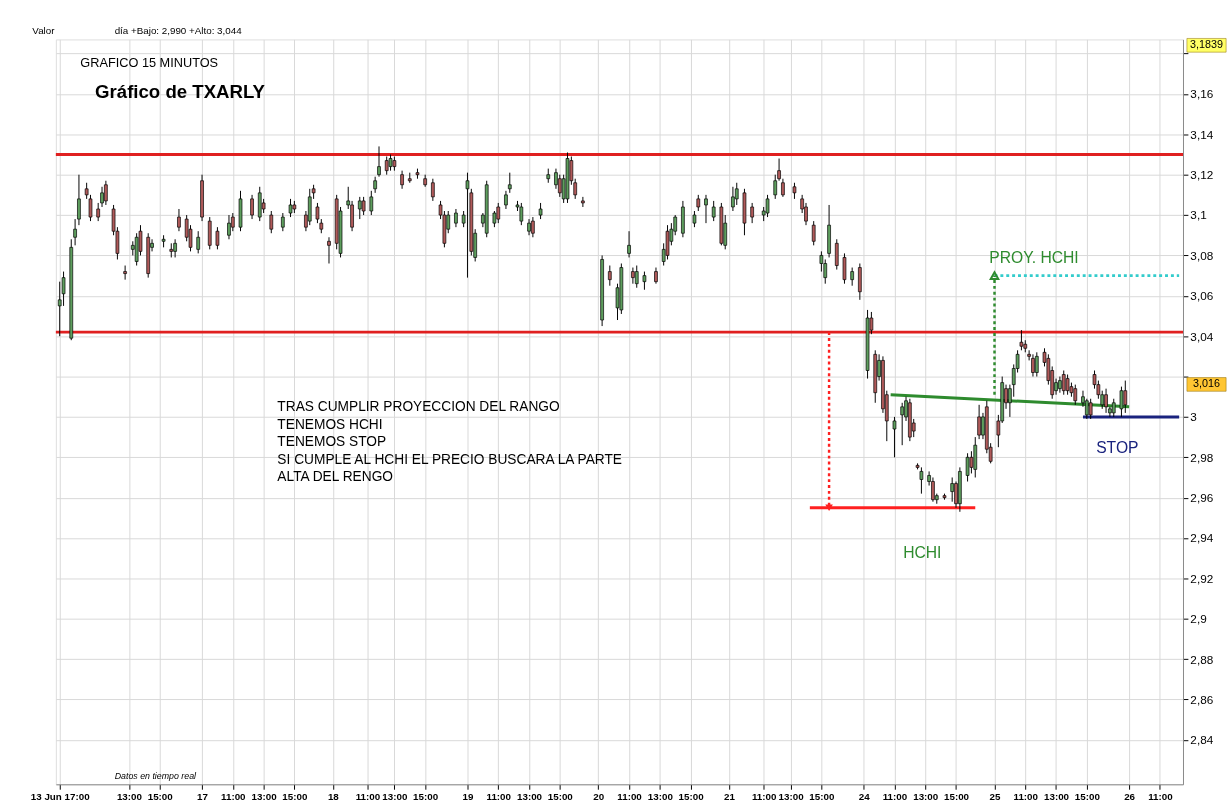  I want to click on x-tick-label: 24, so click(864, 796).